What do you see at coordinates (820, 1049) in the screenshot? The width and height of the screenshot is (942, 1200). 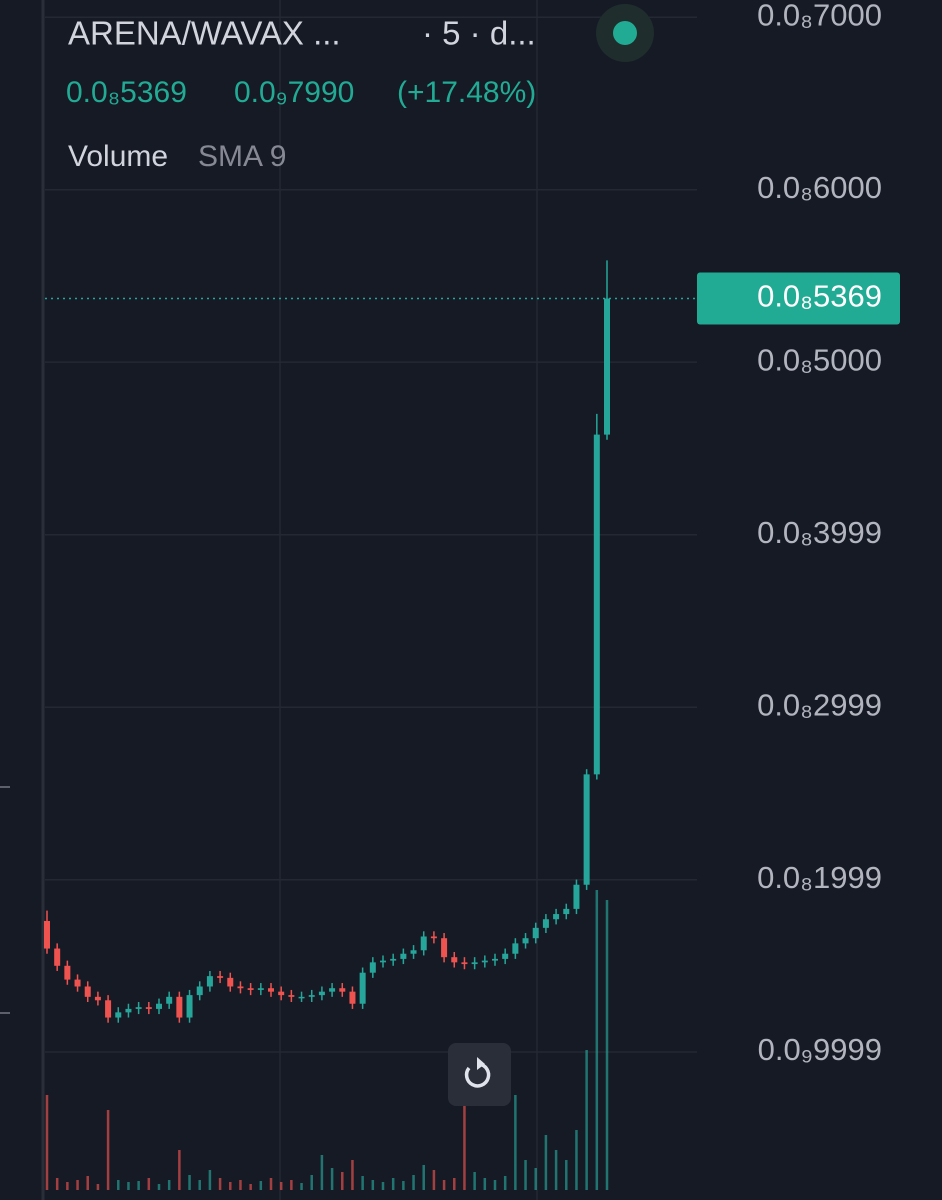 I see `y-tick-label: 0.0₉9999` at bounding box center [820, 1049].